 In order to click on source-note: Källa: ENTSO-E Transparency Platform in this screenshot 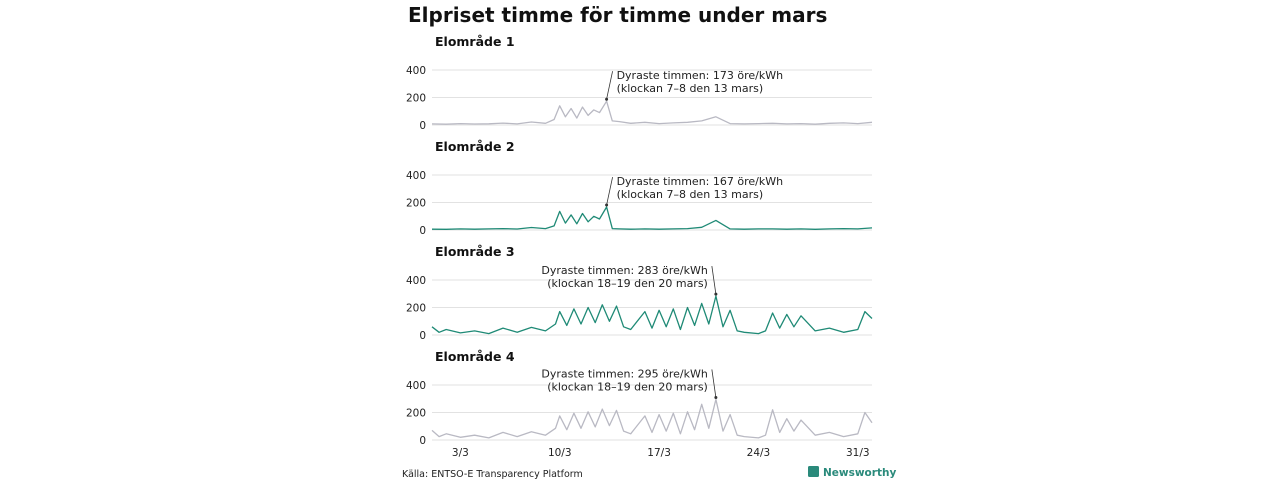, I will do `click(492, 474)`.